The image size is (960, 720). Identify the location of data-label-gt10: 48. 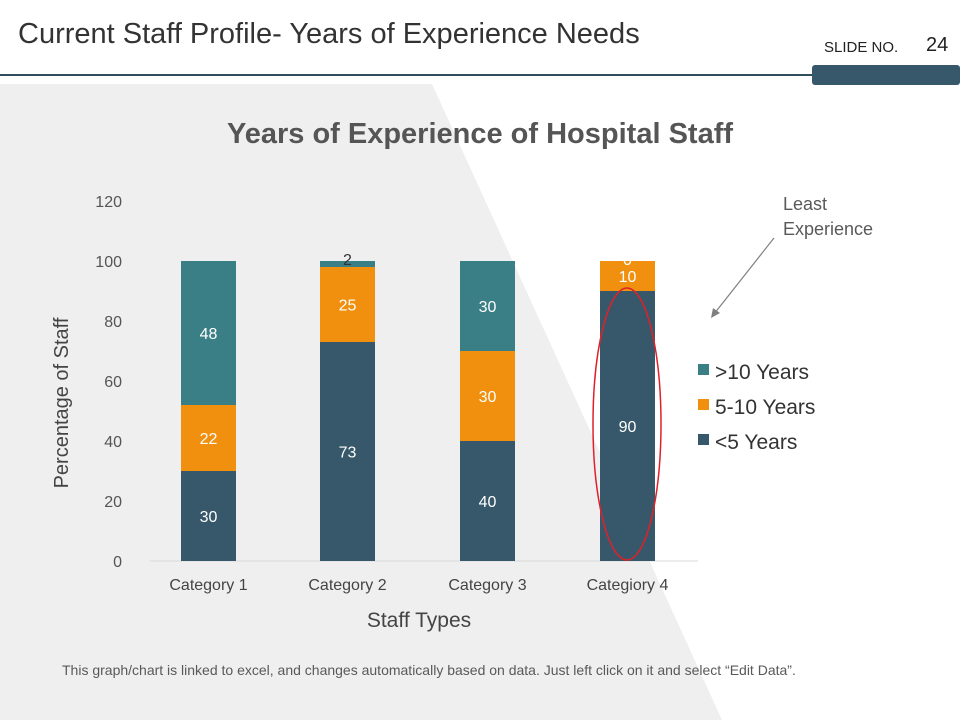
(209, 334).